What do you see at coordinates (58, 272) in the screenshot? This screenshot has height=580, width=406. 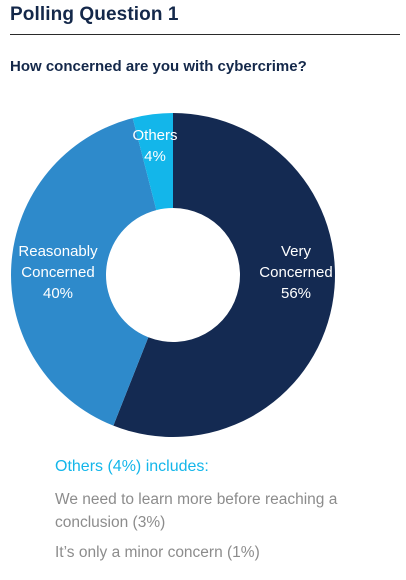 I see `slice-label-reasonably-concerned: Reasonably Concerned 40%` at bounding box center [58, 272].